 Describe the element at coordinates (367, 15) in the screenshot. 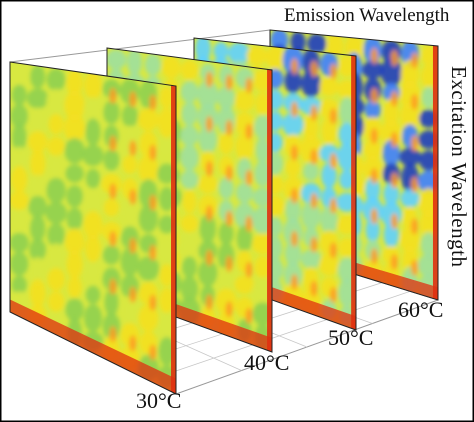

I see `emission-axis-label: Emission Wavelength` at that location.